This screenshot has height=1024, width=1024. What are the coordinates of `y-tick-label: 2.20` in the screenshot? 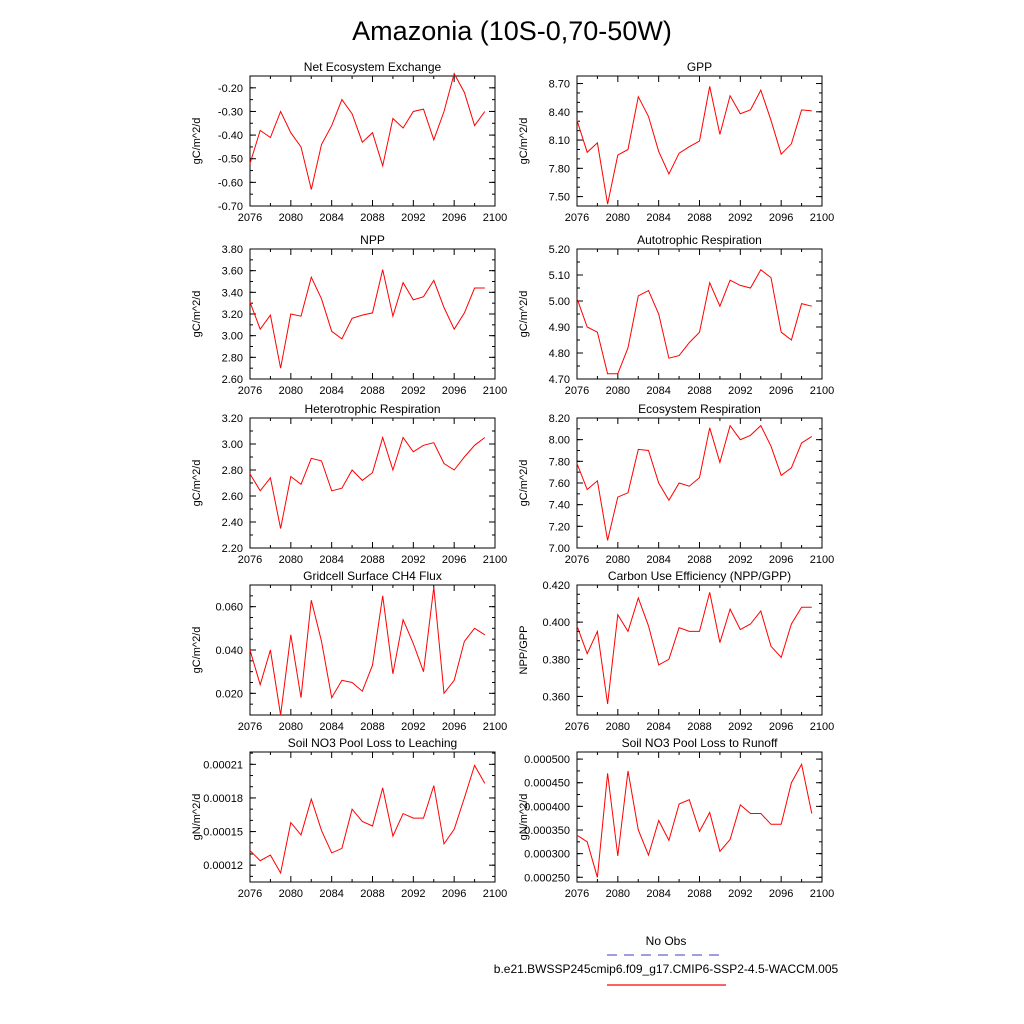 It's located at (232, 549).